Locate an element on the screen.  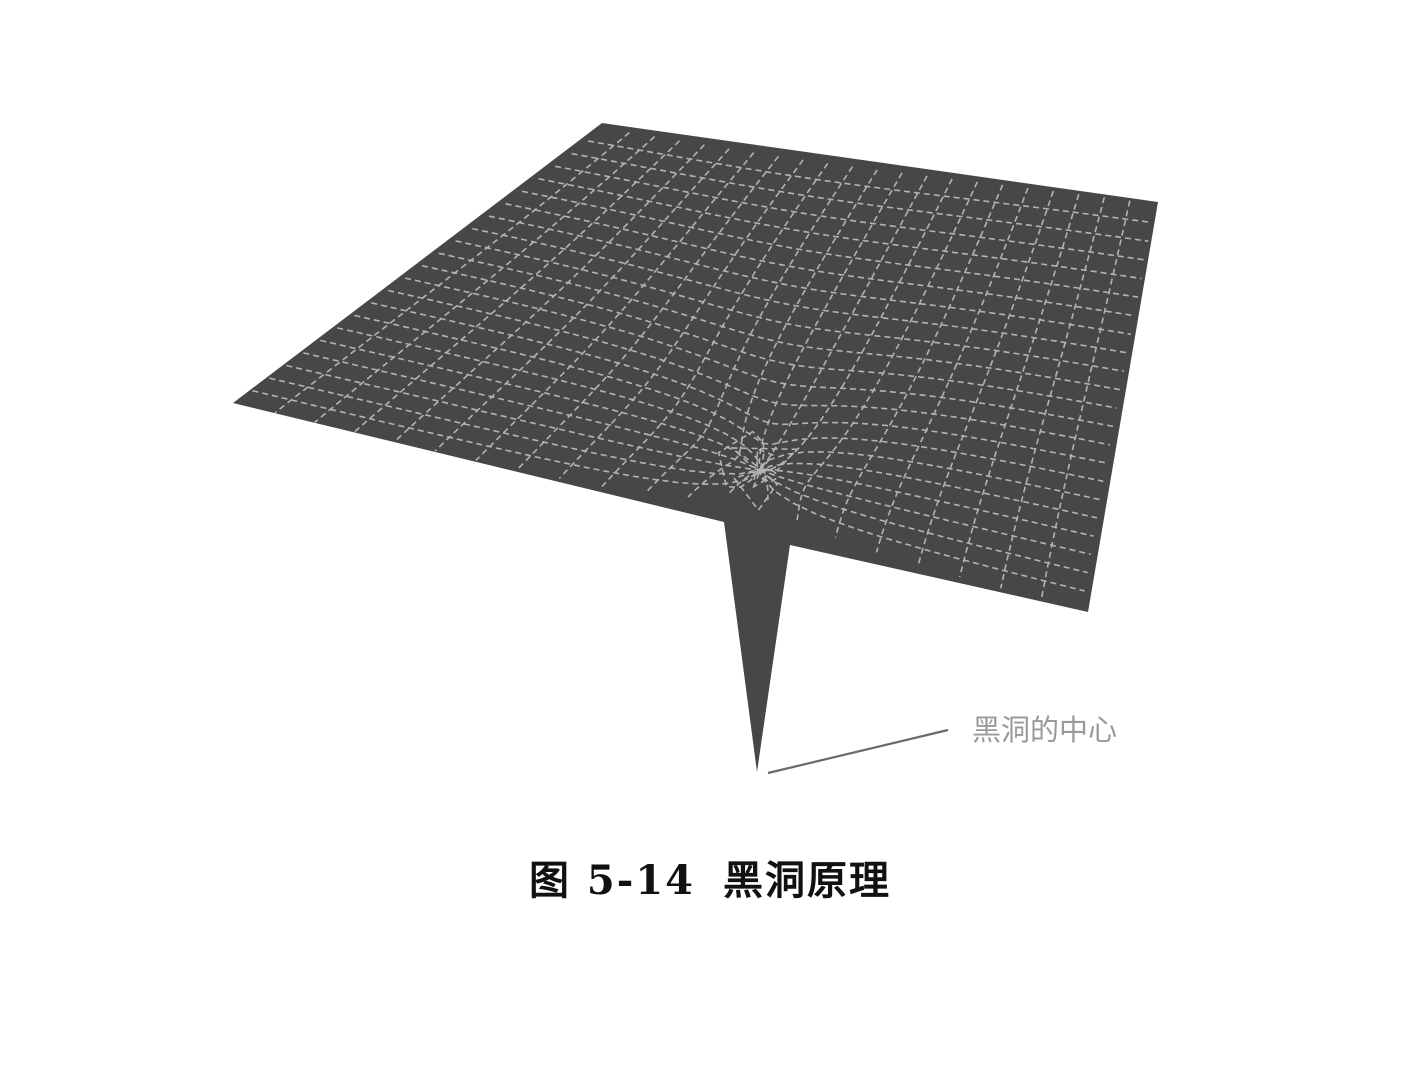
figure-caption: 图 5-14 黑洞原理 is located at coordinates (710, 877).